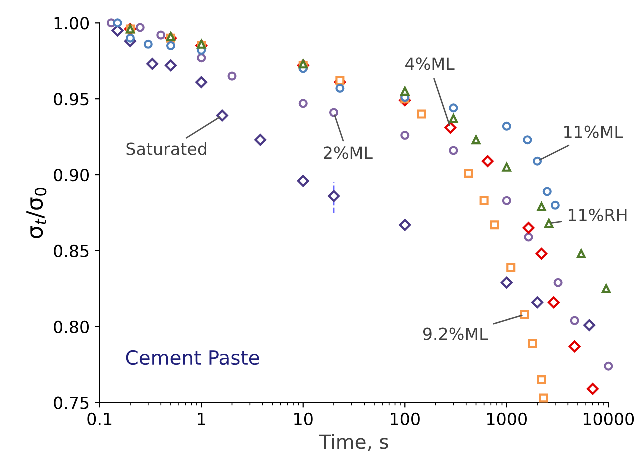  I want to click on series-label: 11%ML, so click(594, 132).